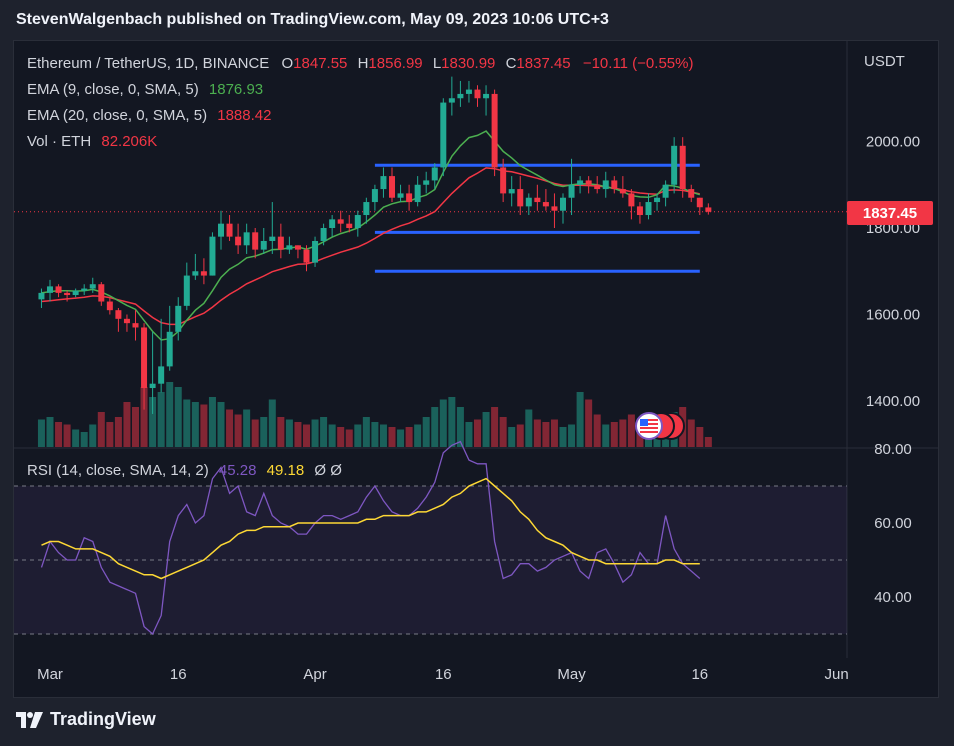 Image resolution: width=954 pixels, height=746 pixels. What do you see at coordinates (287, 63) in the screenshot?
I see `legend-open-label: O` at bounding box center [287, 63].